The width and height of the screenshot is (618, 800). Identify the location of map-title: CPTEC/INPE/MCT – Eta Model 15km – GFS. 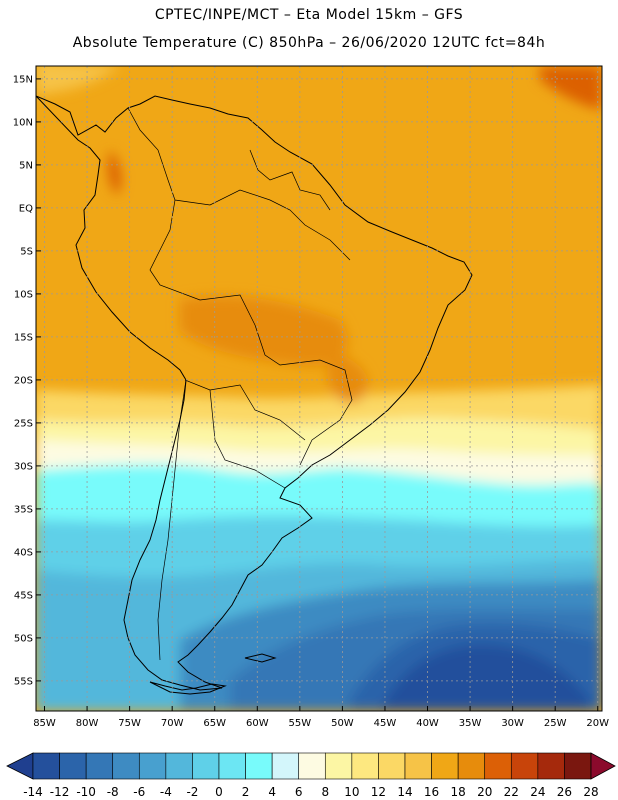
(309, 15).